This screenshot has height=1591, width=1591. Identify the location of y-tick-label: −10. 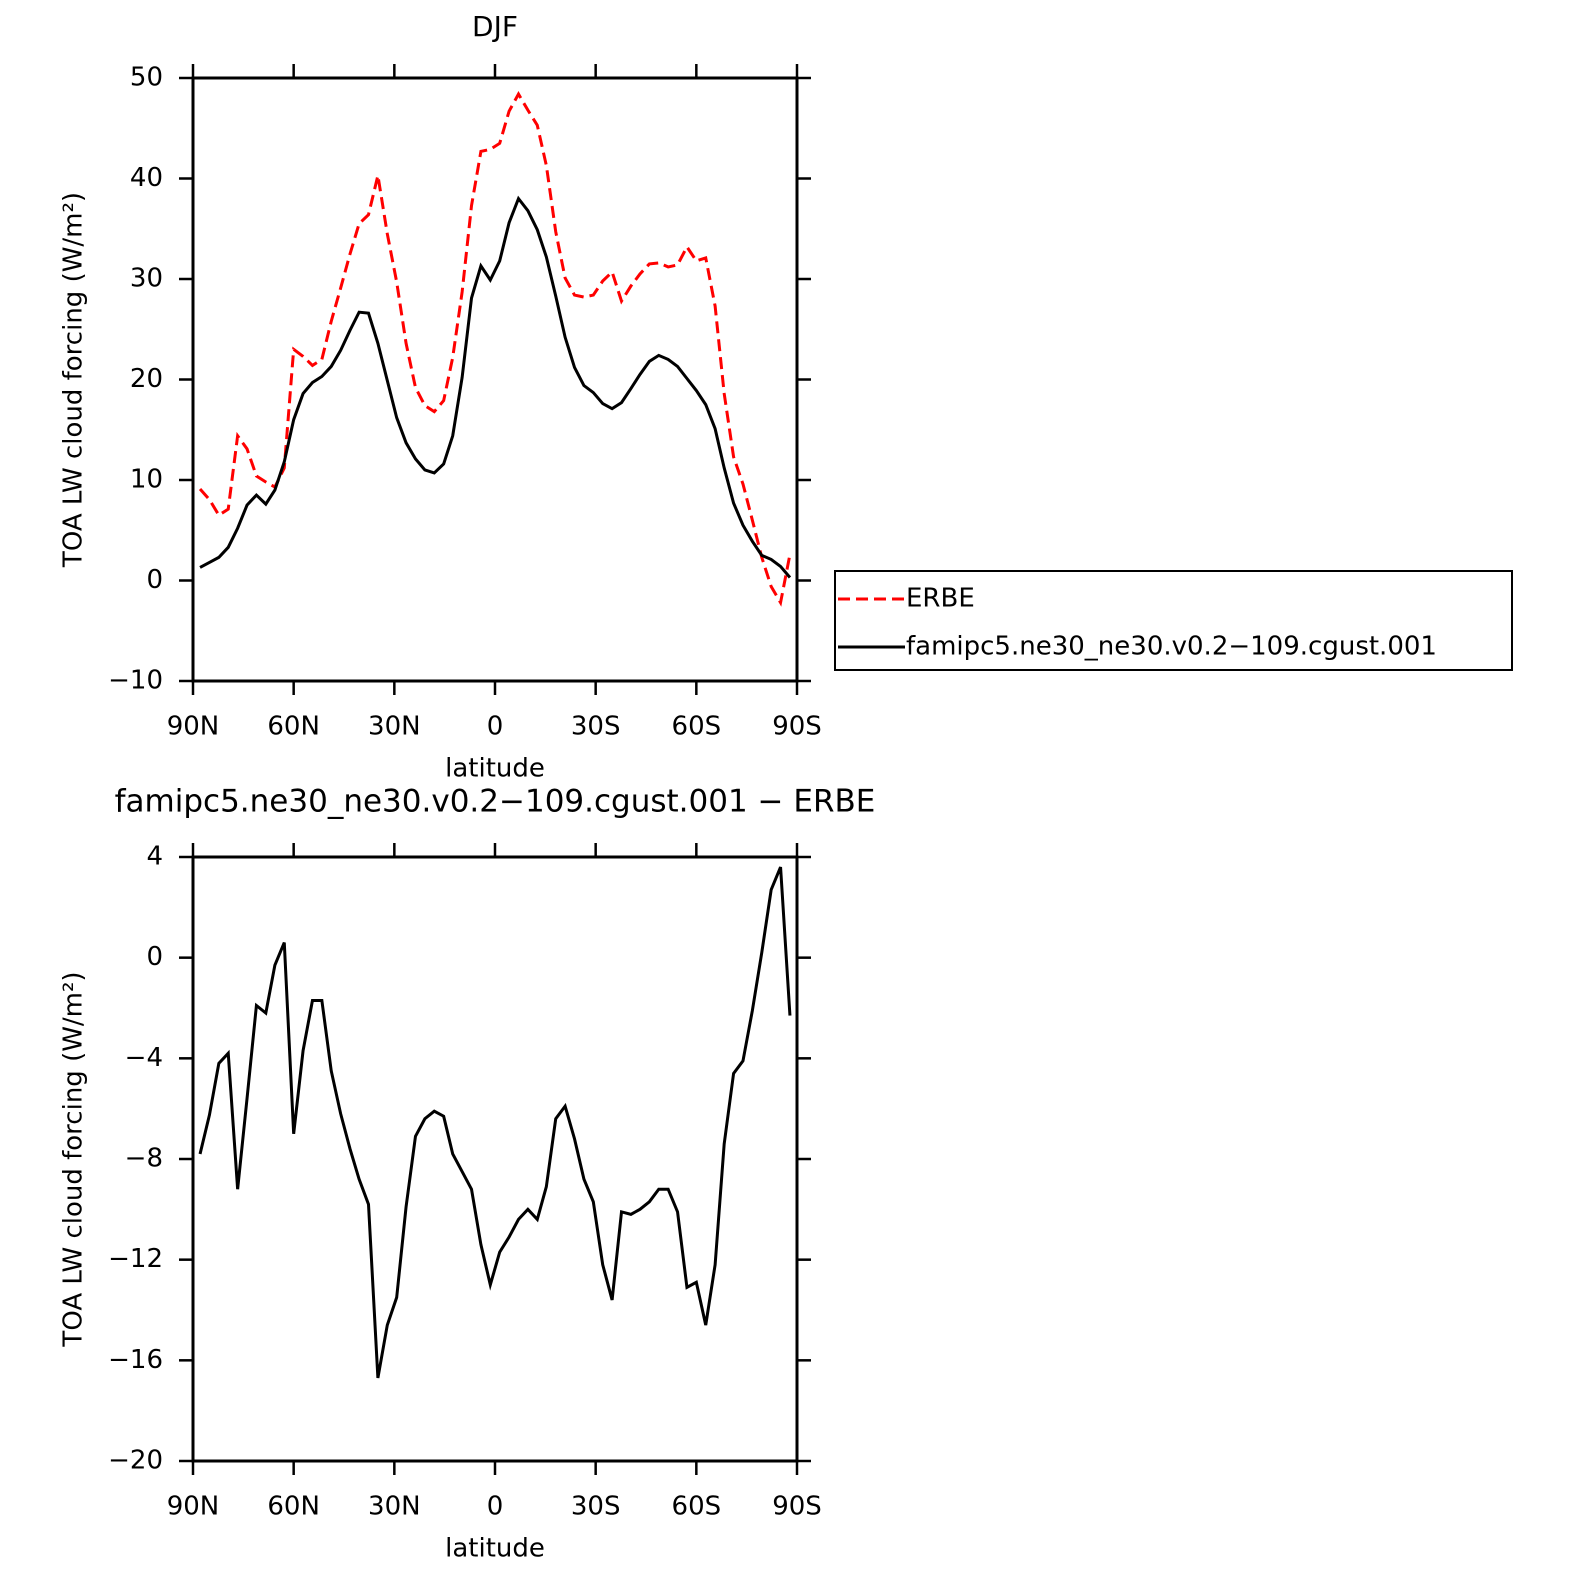
(135, 681).